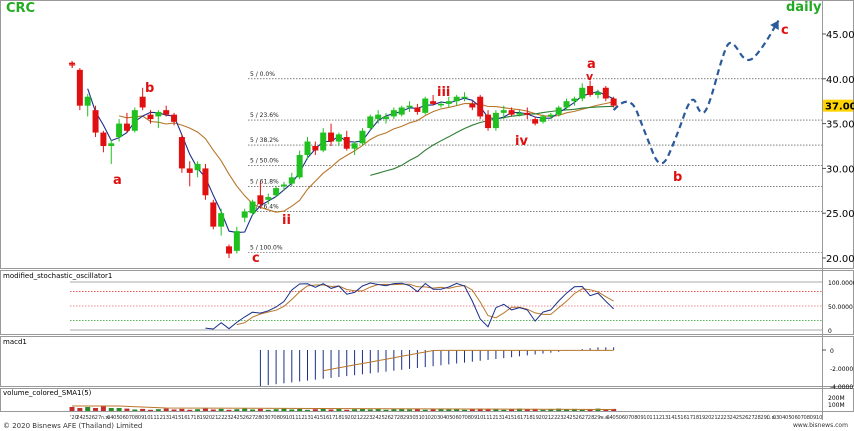  Describe the element at coordinates (521, 141) in the screenshot. I see `wave-label-iv: iv` at that location.